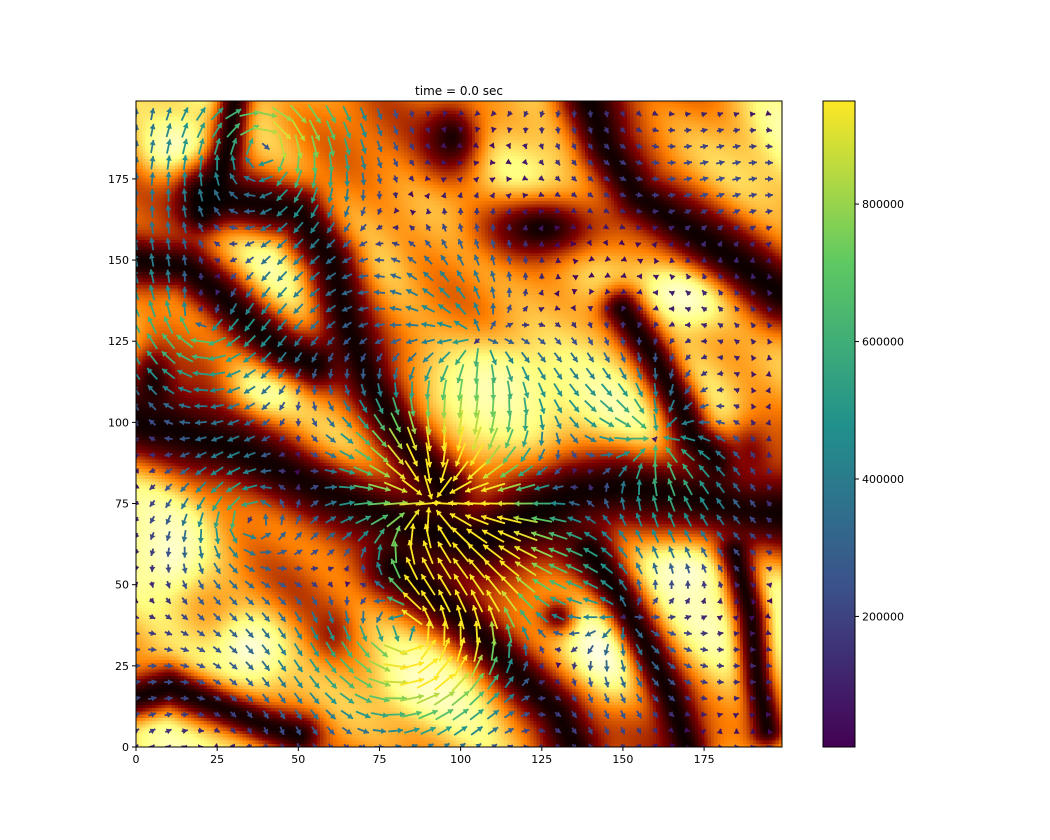  What do you see at coordinates (460, 759) in the screenshot?
I see `x-tick-label: 100` at bounding box center [460, 759].